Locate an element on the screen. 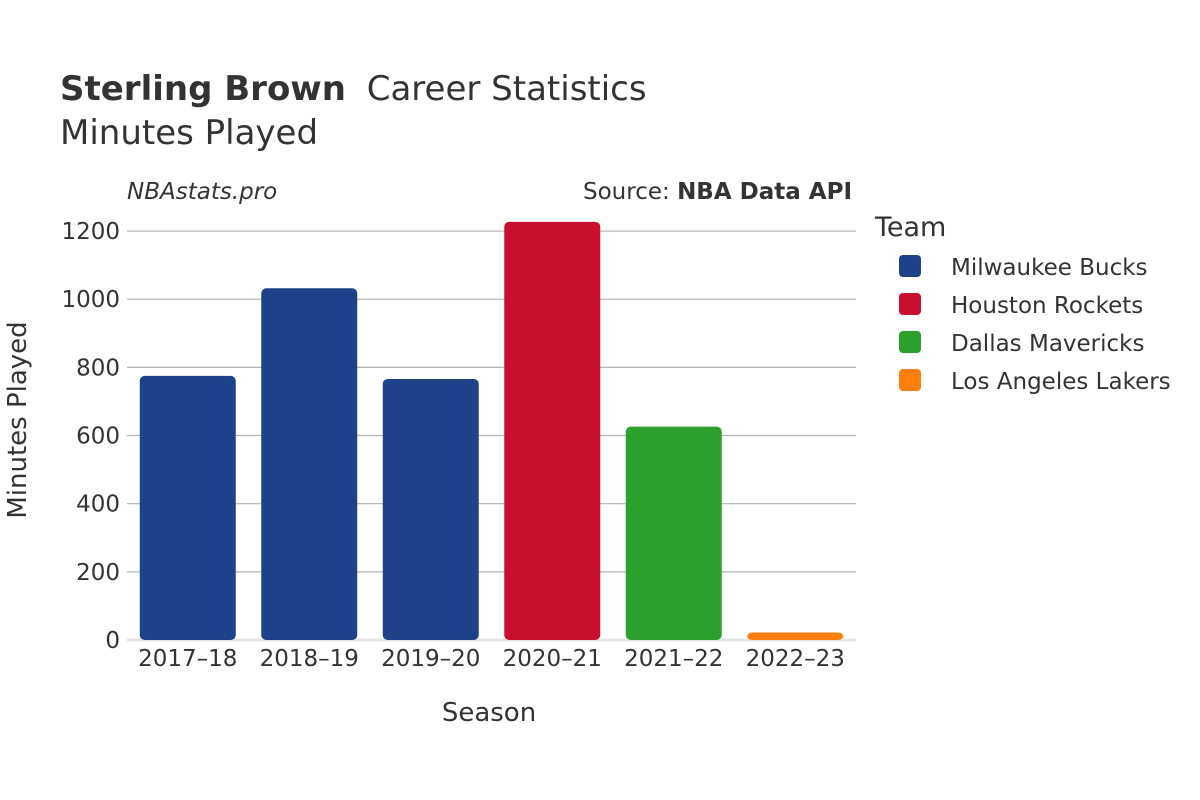 This screenshot has height=800, width=1200. source-name: NBA Data API is located at coordinates (764, 192).